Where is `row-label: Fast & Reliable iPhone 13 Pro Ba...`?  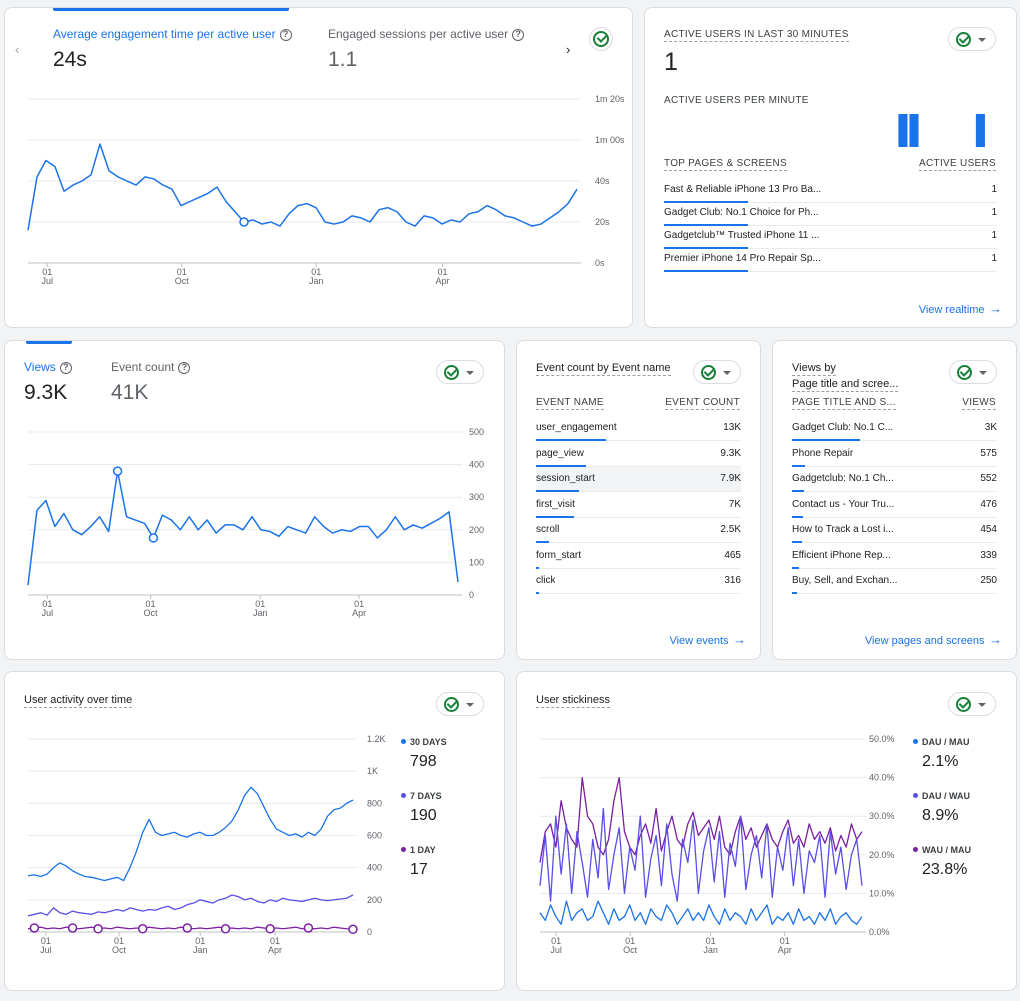 row-label: Fast & Reliable iPhone 13 Pro Ba... is located at coordinates (743, 189).